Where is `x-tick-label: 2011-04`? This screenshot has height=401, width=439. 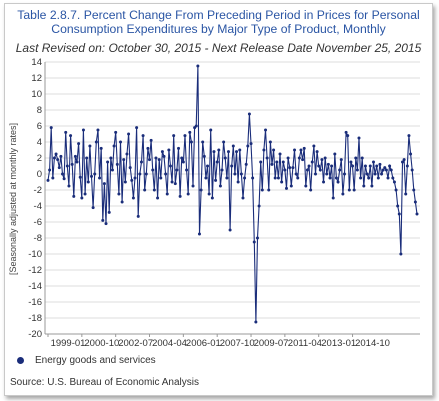 x-tick-label: 2011-04 is located at coordinates (305, 343).